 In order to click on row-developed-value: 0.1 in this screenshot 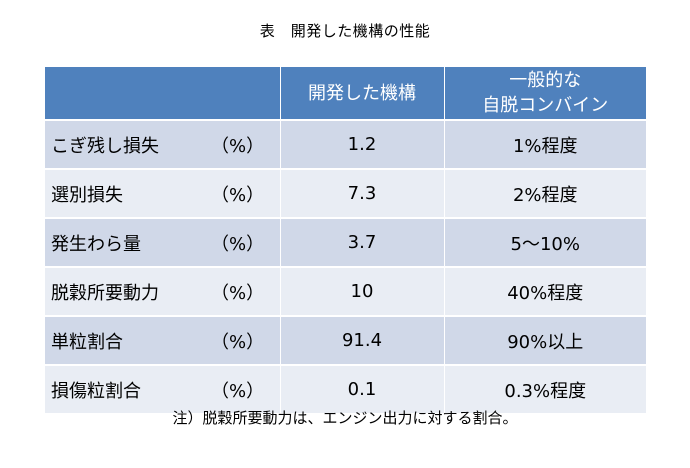, I will do `click(361, 388)`.